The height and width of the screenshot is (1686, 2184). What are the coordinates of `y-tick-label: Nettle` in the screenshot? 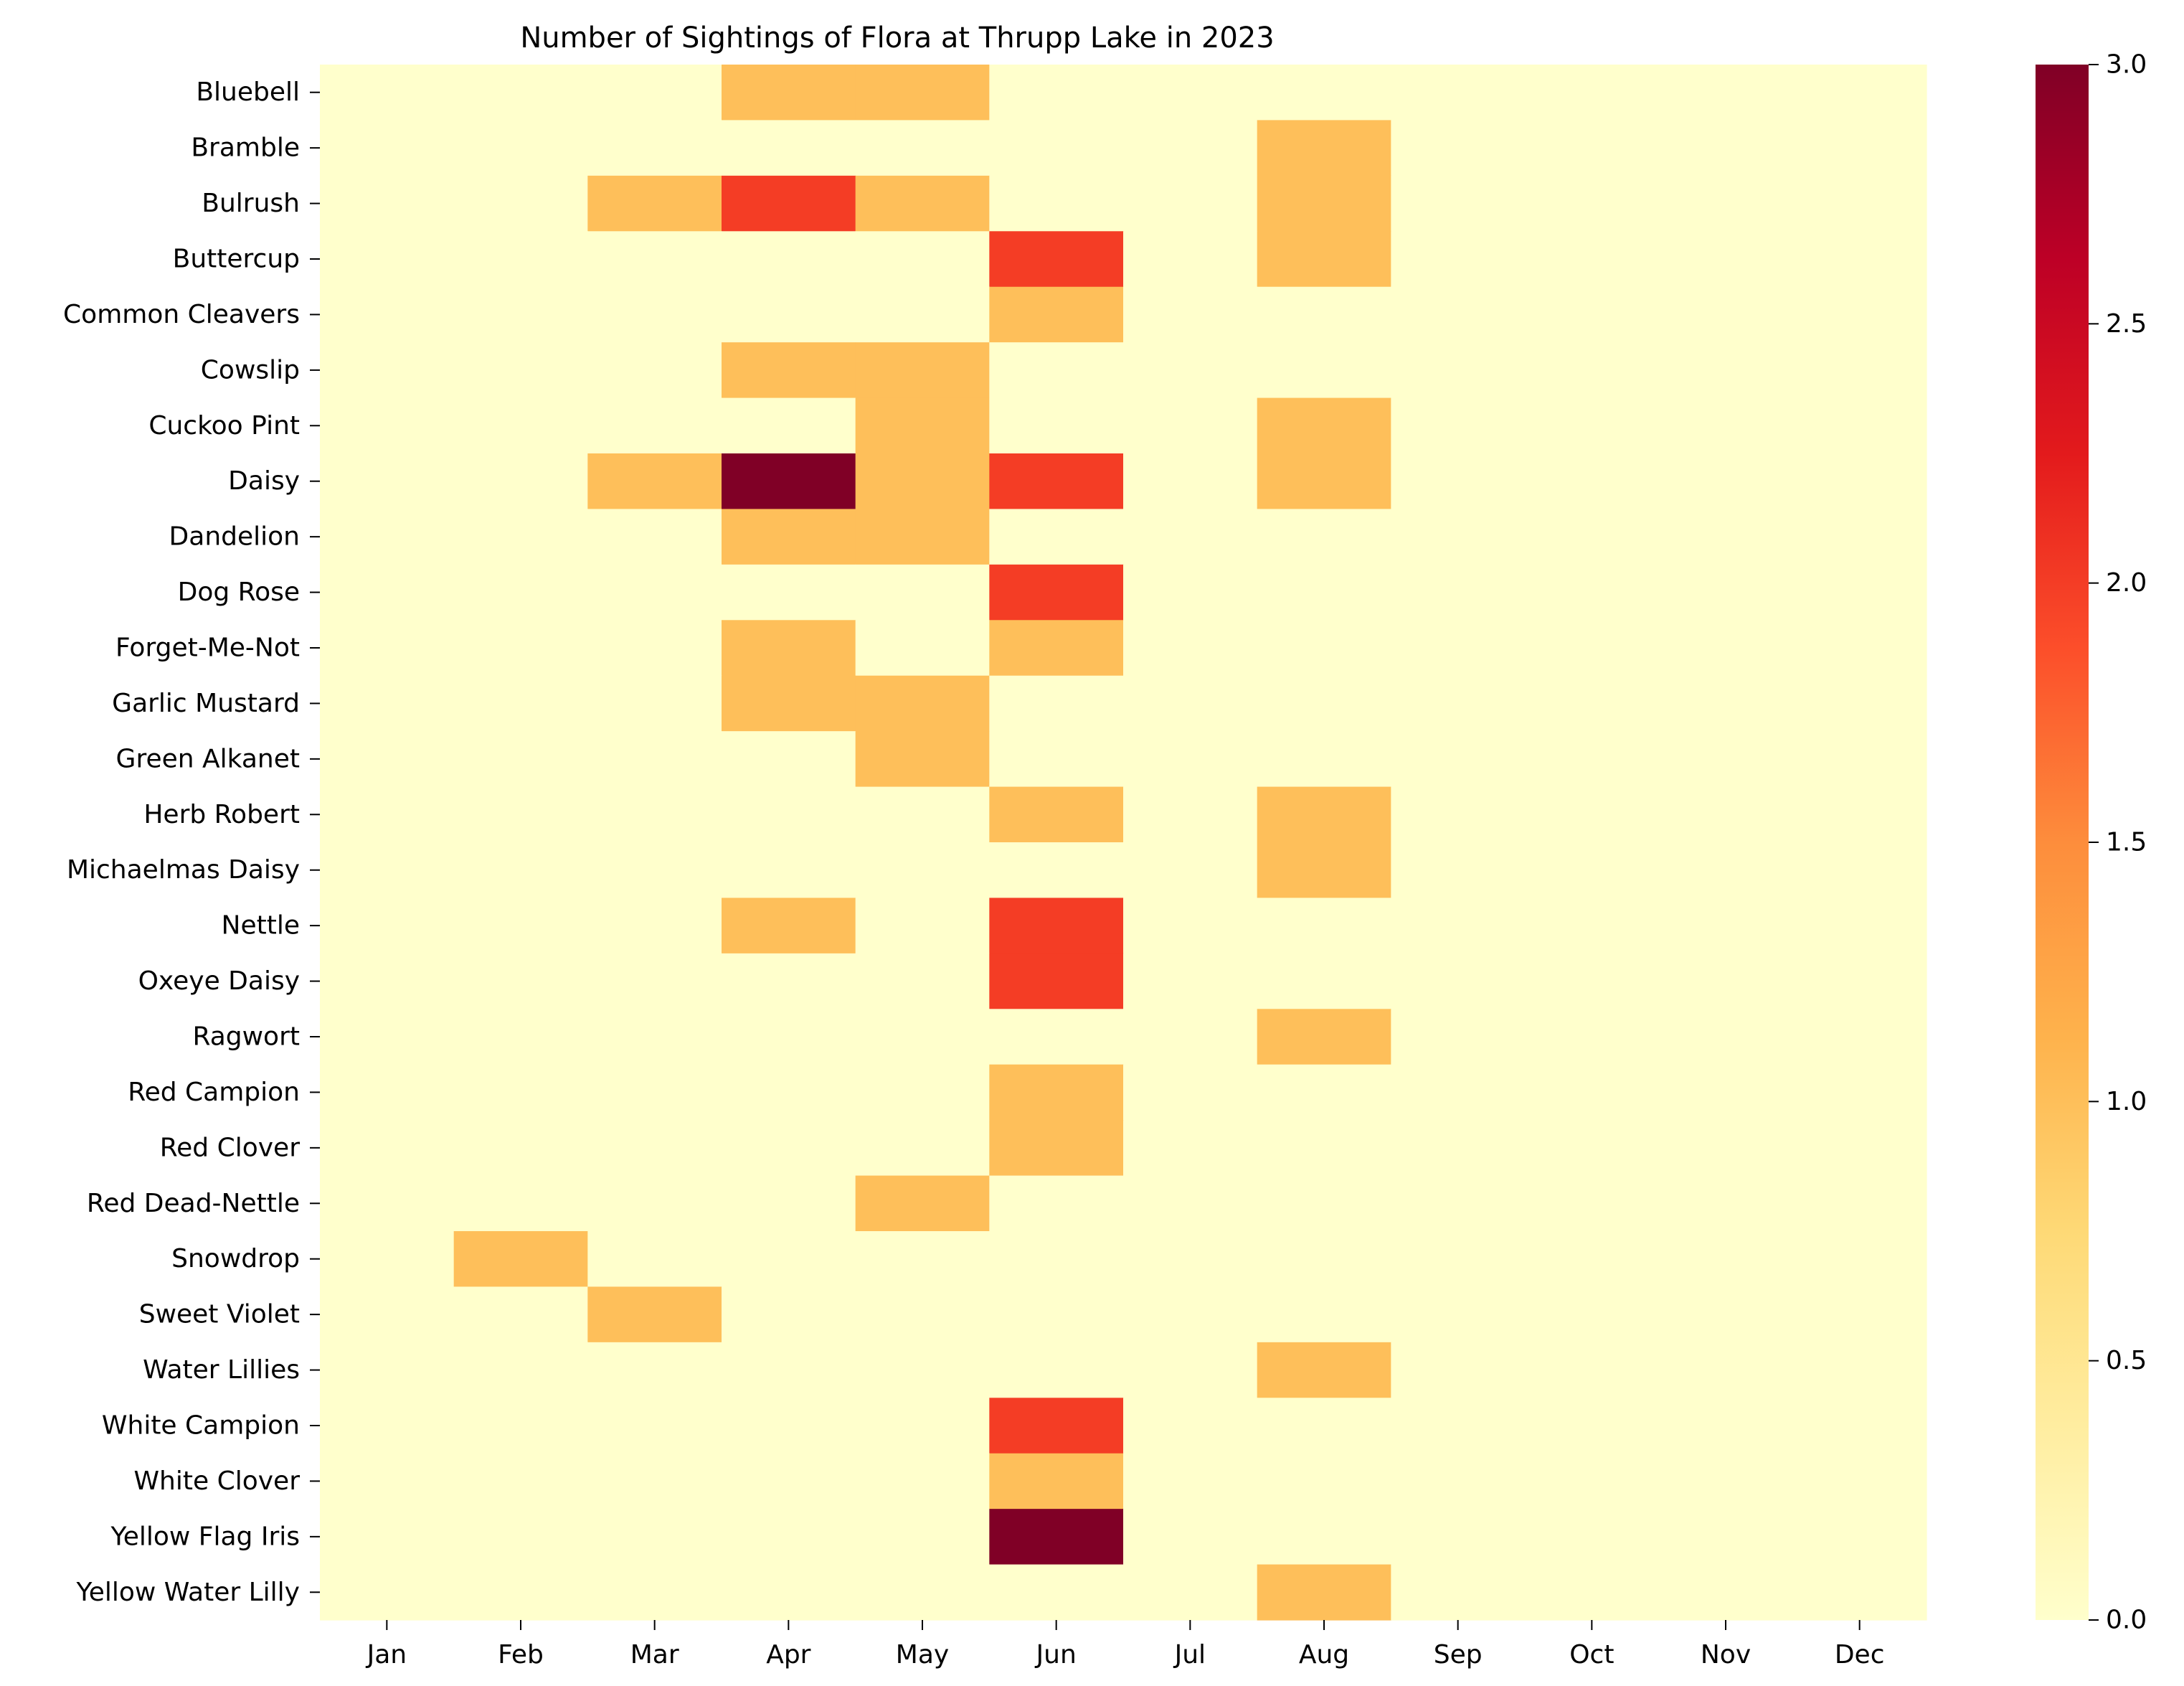 It's located at (261, 926).